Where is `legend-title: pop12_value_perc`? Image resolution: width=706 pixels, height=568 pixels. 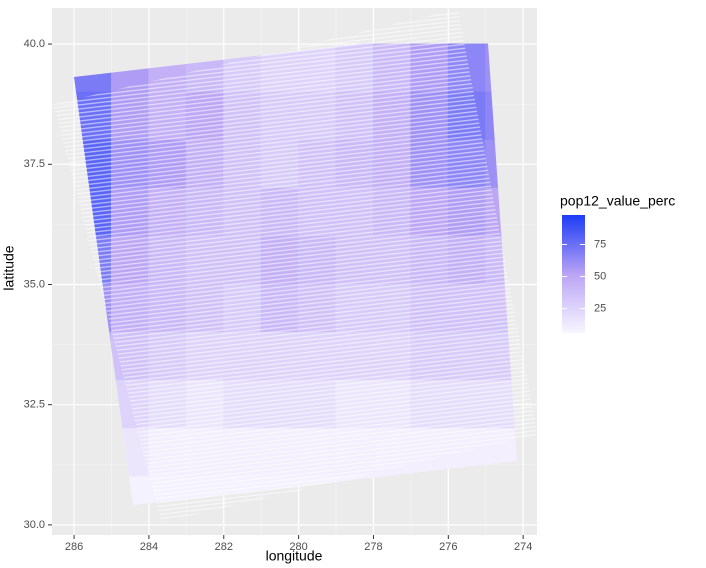
legend-title: pop12_value_perc is located at coordinates (617, 201).